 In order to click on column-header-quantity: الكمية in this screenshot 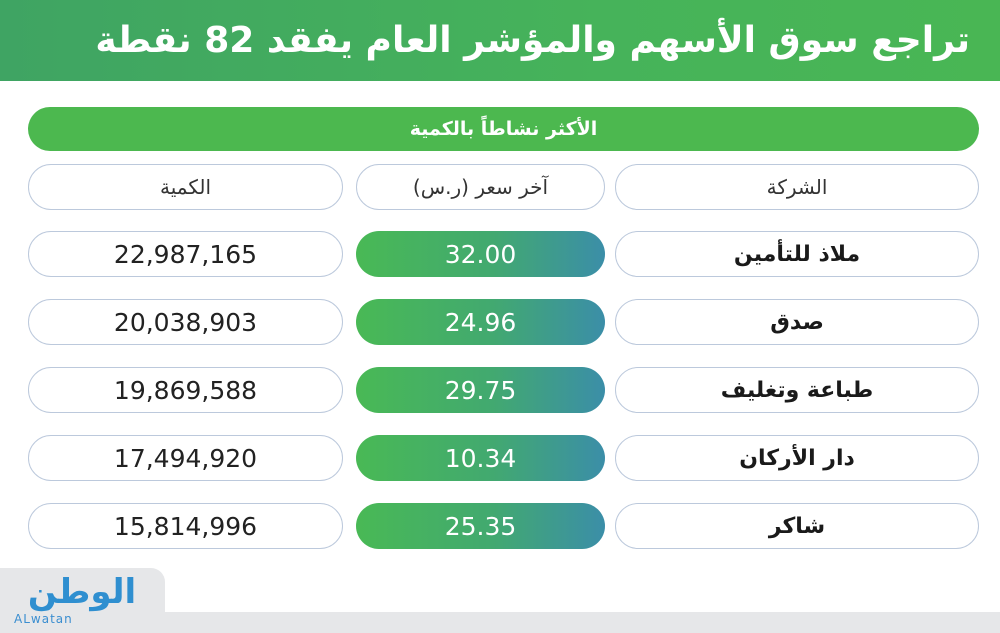, I will do `click(185, 187)`.